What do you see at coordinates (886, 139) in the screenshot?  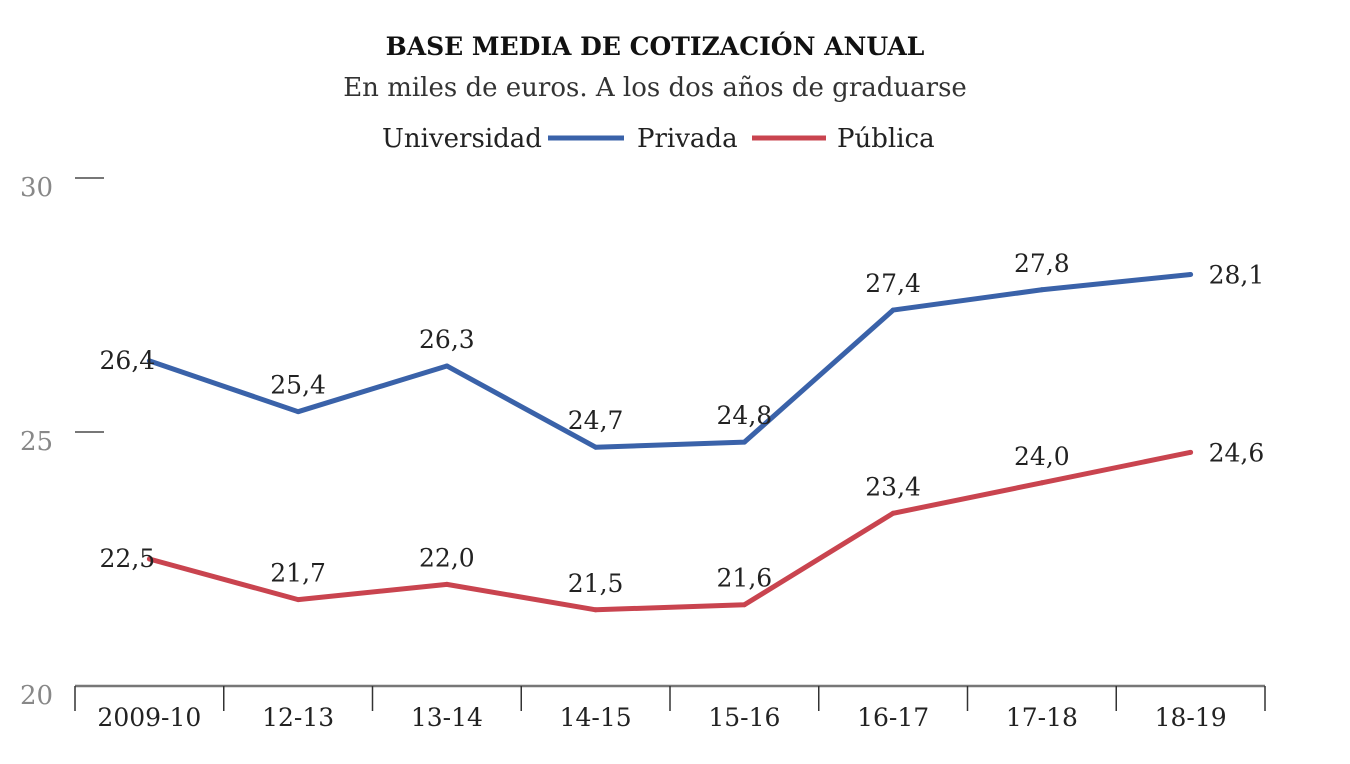 I see `legend-label-publica: Pública` at bounding box center [886, 139].